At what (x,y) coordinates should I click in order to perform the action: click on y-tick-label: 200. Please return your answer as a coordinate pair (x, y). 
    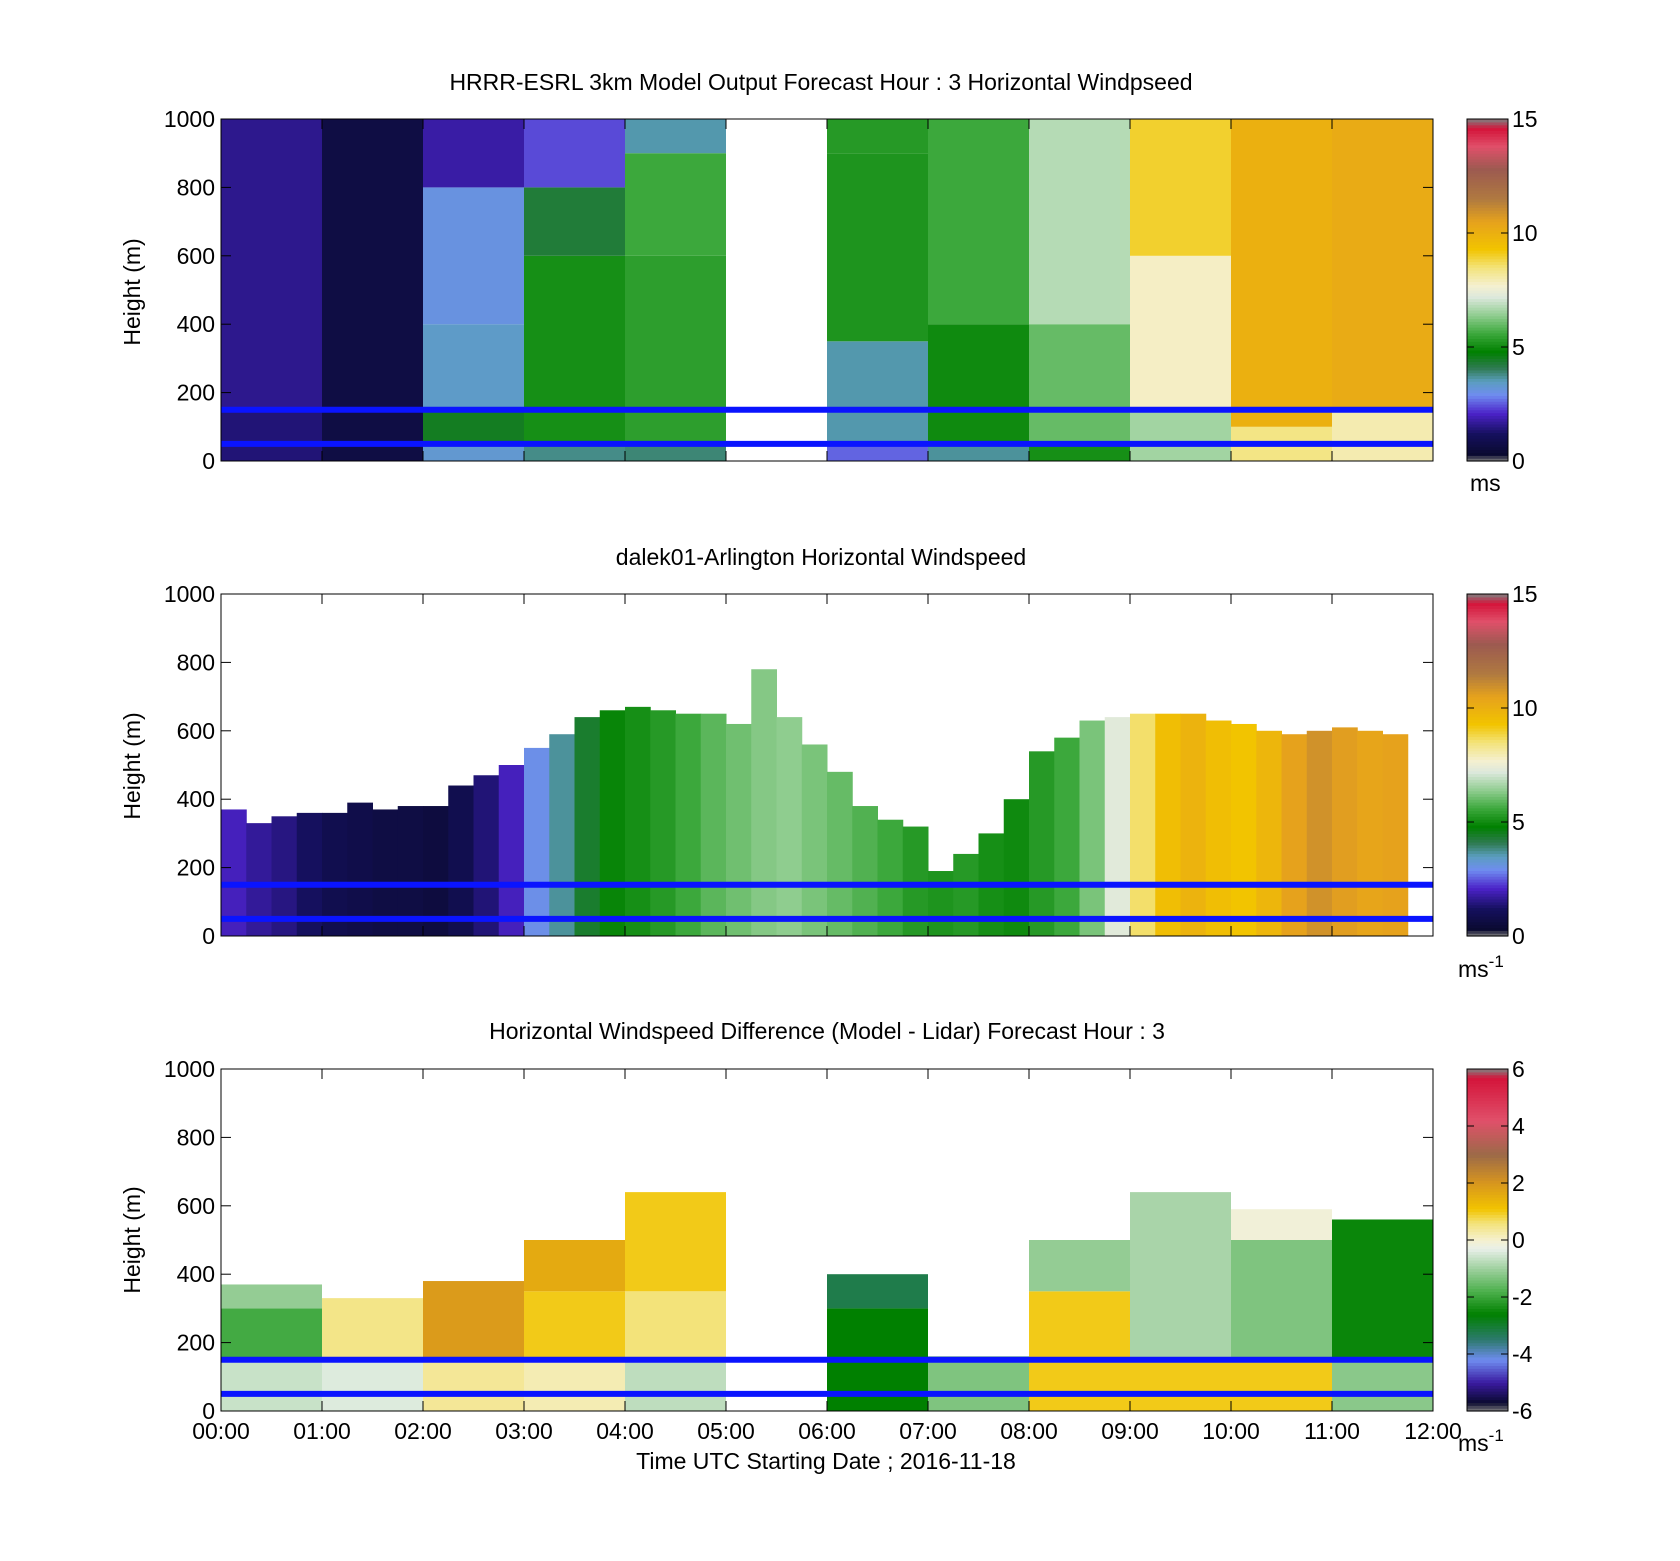
    Looking at the image, I should click on (196, 868).